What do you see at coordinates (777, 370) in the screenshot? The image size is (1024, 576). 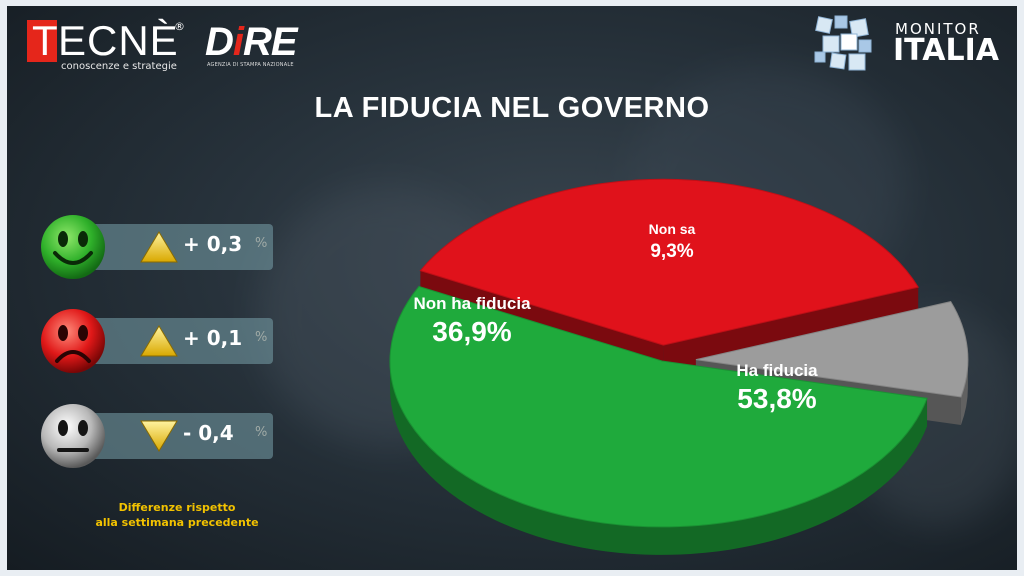 I see `slice-label: Ha fiducia` at bounding box center [777, 370].